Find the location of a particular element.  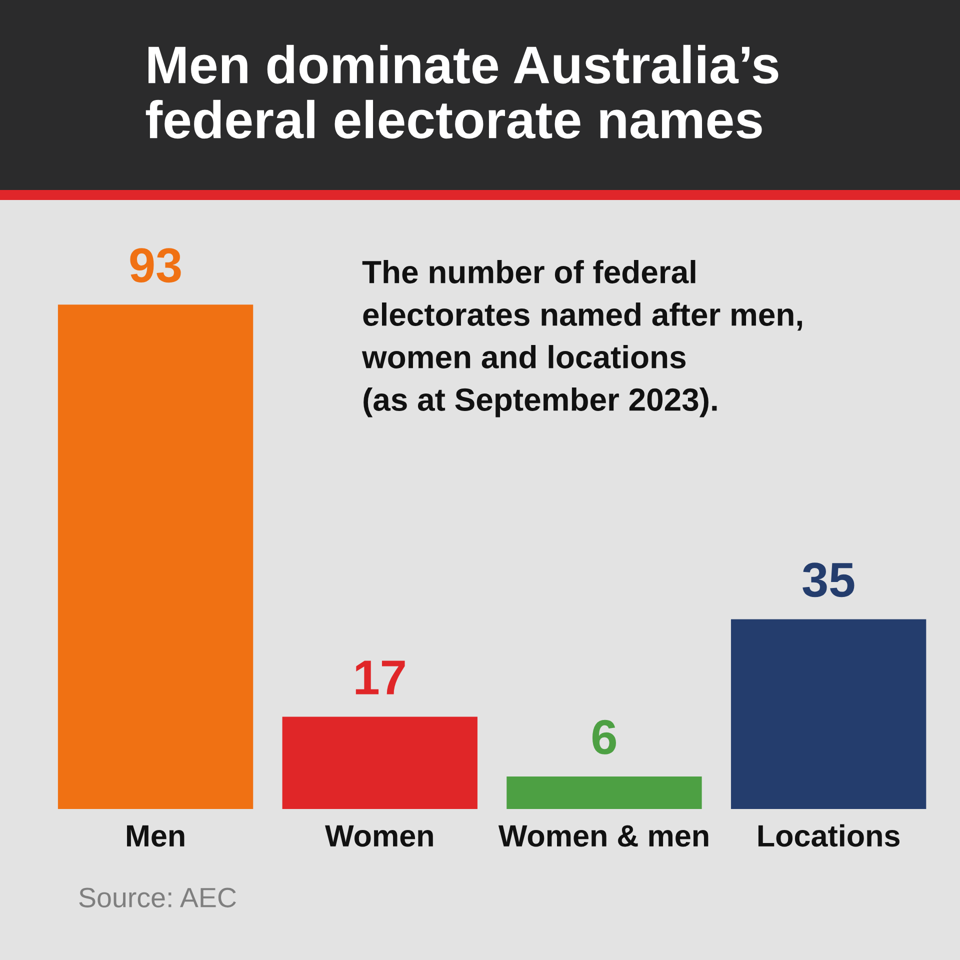

data-label: 6 is located at coordinates (604, 737).